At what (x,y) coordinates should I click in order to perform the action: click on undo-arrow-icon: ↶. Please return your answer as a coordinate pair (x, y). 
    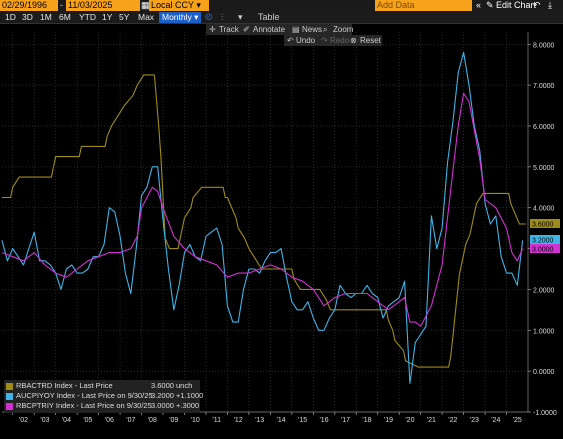
    Looking at the image, I should click on (537, 5).